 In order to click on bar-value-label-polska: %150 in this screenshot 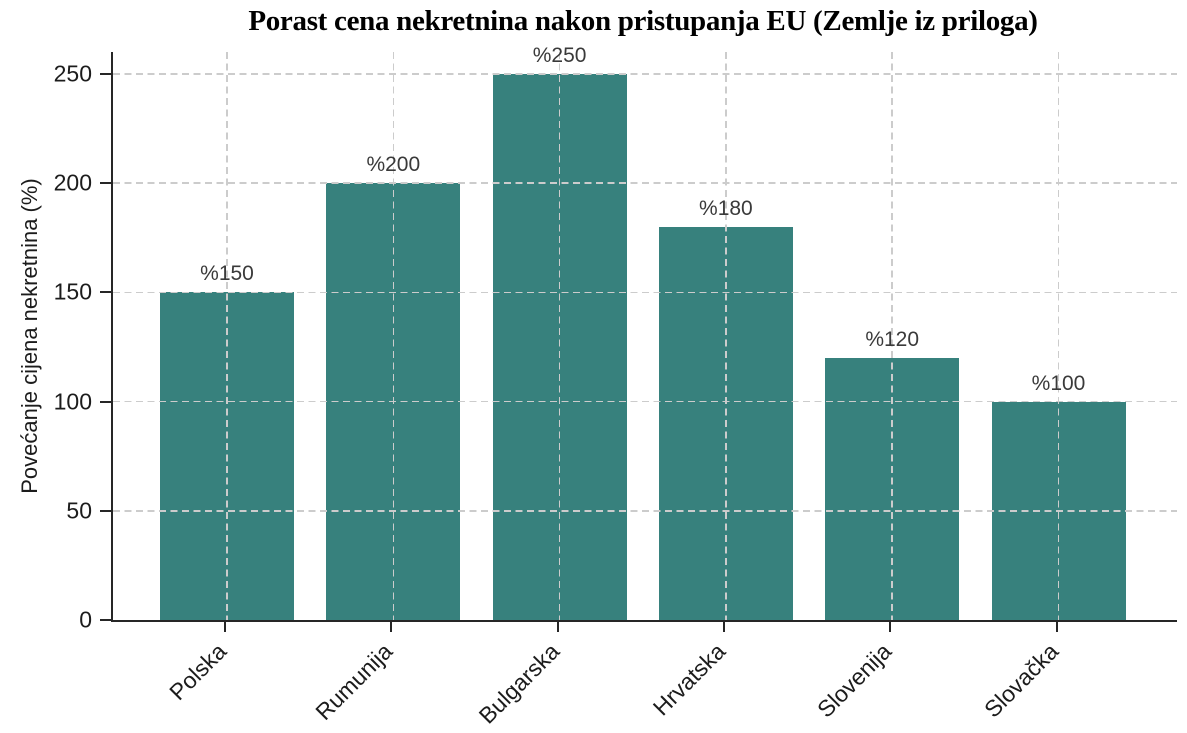, I will do `click(227, 274)`.